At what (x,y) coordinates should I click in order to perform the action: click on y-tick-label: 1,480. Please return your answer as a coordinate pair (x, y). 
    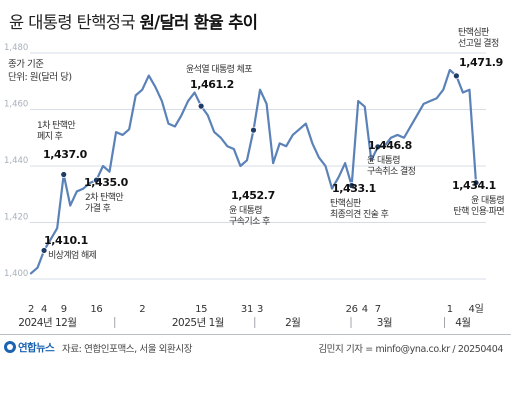
    Looking at the image, I should click on (16, 48).